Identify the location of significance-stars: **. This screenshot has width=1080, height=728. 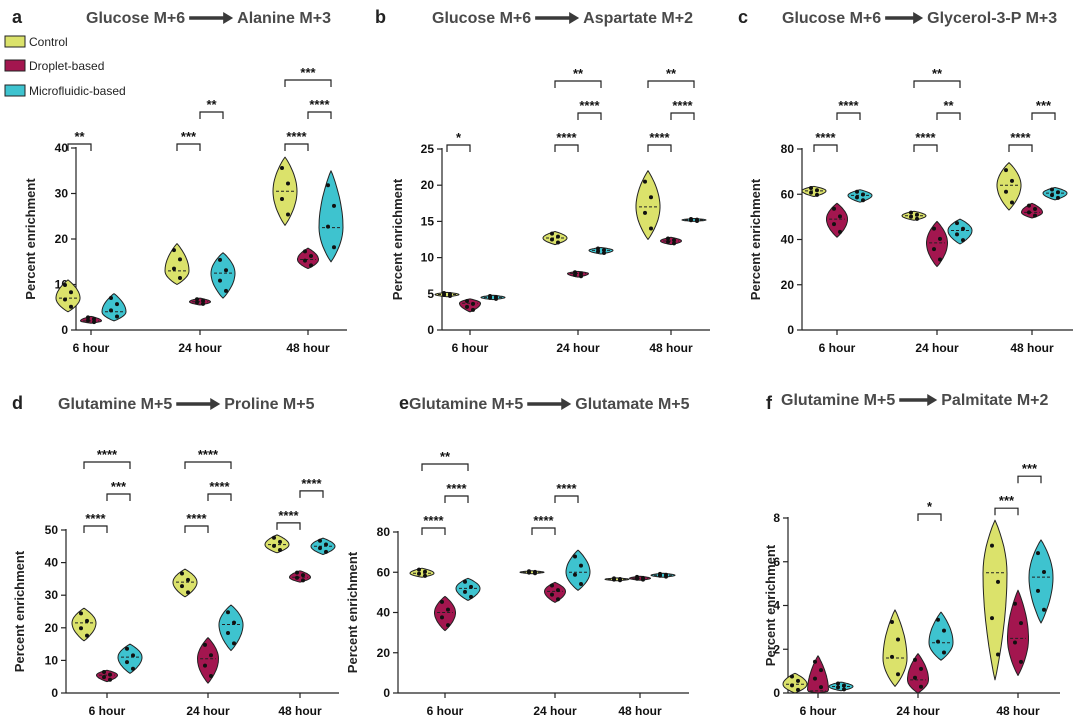
(937, 73).